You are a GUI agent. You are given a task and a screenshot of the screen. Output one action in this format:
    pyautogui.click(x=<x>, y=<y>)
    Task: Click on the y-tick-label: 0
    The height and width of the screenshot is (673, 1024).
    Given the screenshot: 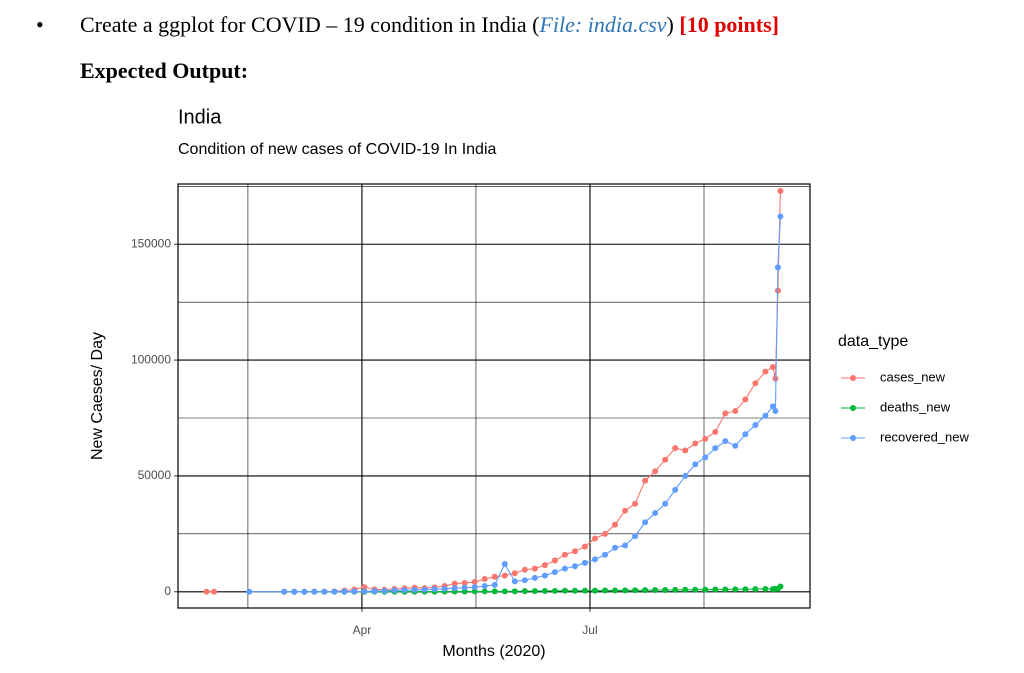 What is the action you would take?
    pyautogui.click(x=167, y=591)
    